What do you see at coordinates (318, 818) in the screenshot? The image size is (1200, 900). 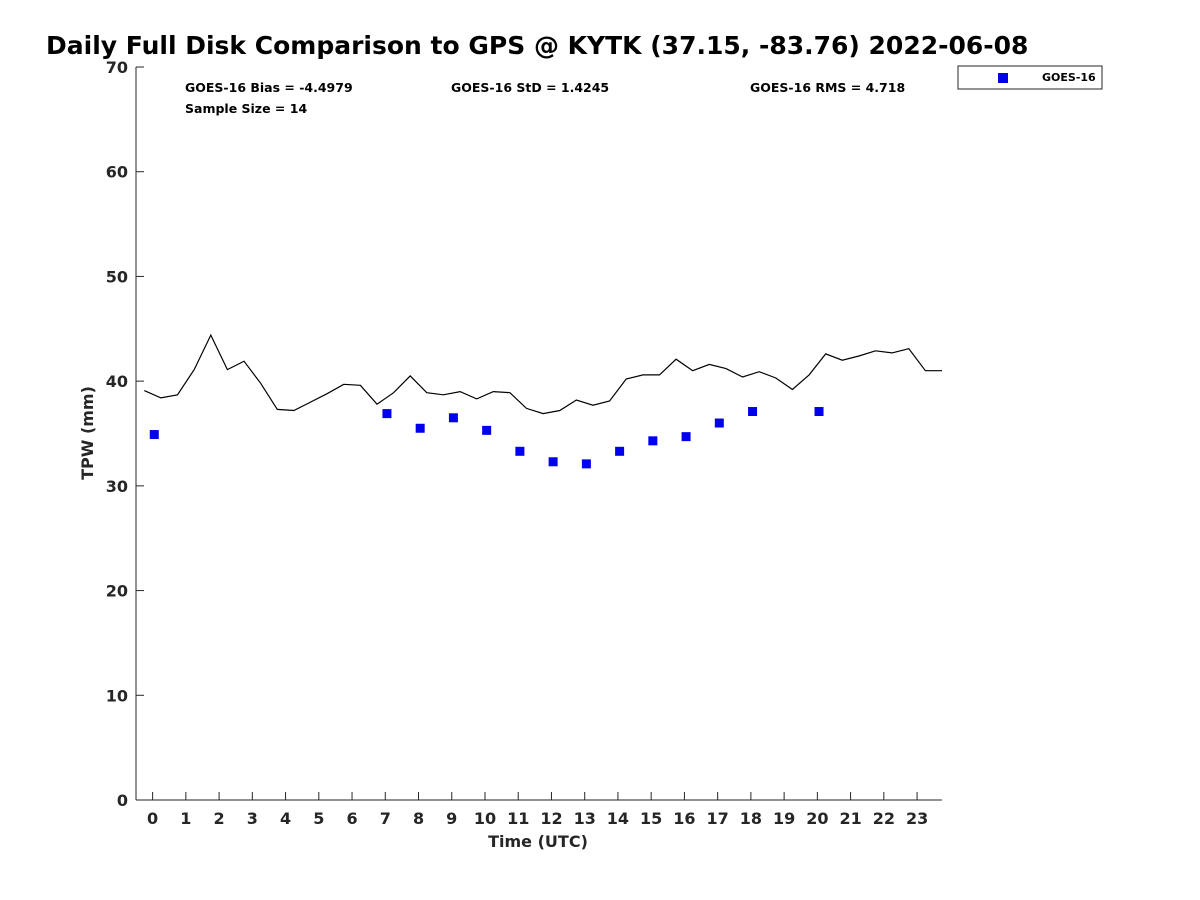 I see `x-tick-label: 5` at bounding box center [318, 818].